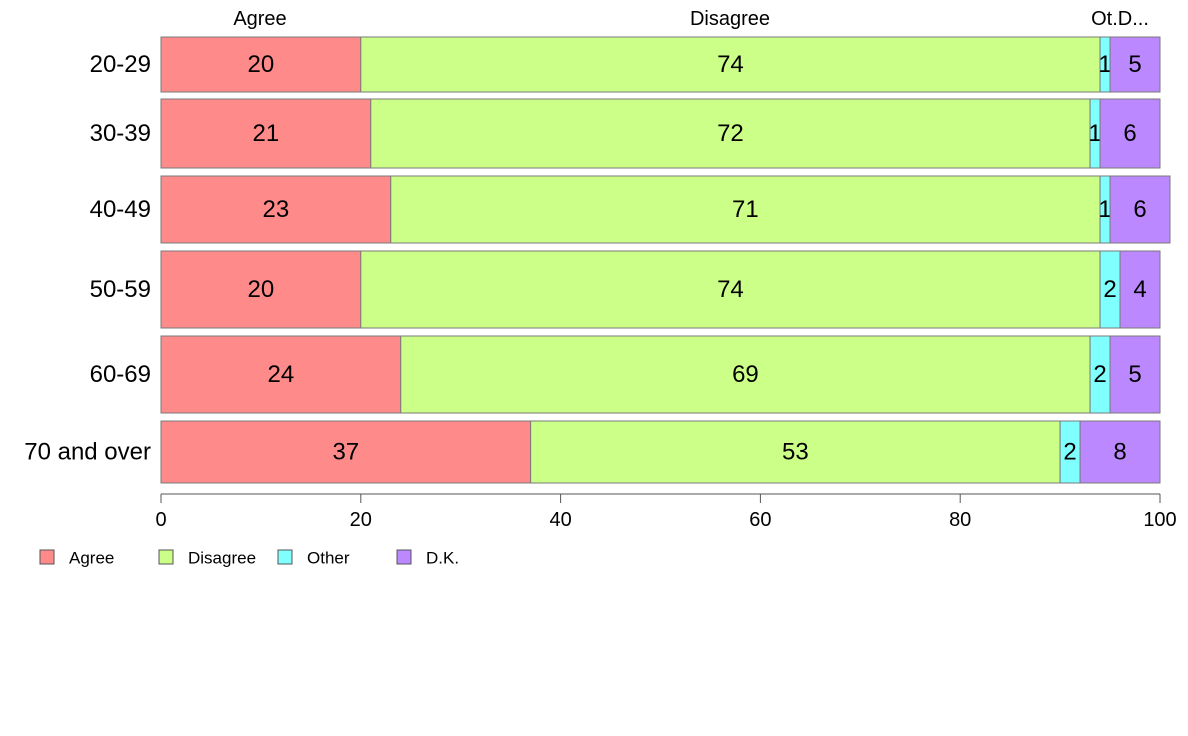  I want to click on legend-label: D.K., so click(442, 558).